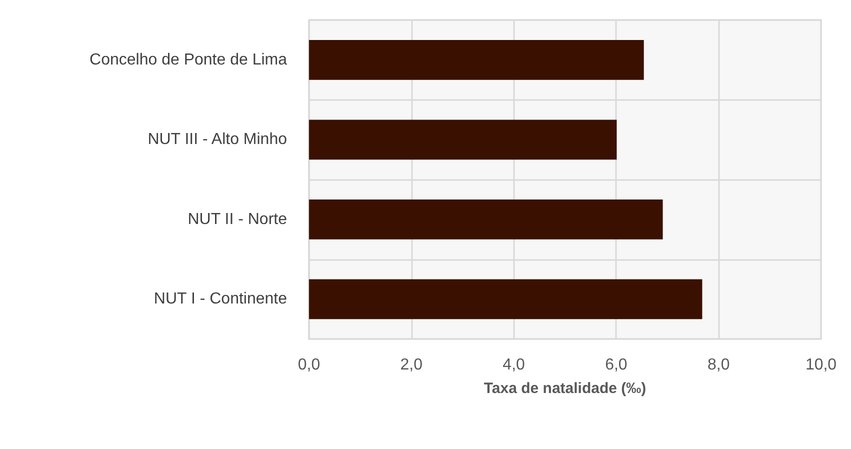  Describe the element at coordinates (565, 388) in the screenshot. I see `x-axis-title: Taxa de natalidade (‰)` at that location.